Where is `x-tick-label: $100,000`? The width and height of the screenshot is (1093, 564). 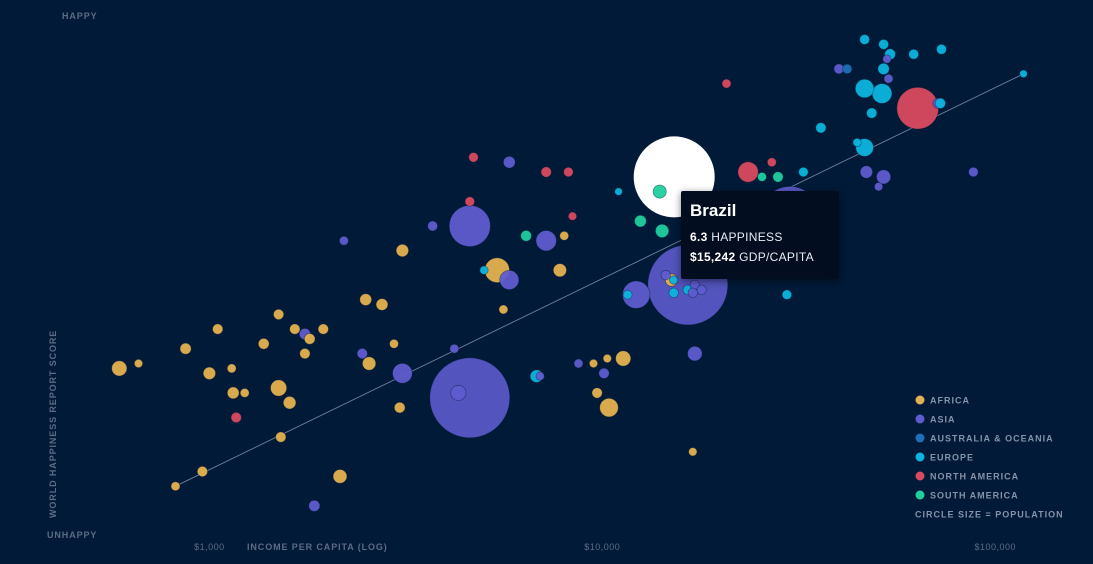
x-tick-label: $100,000 is located at coordinates (995, 547).